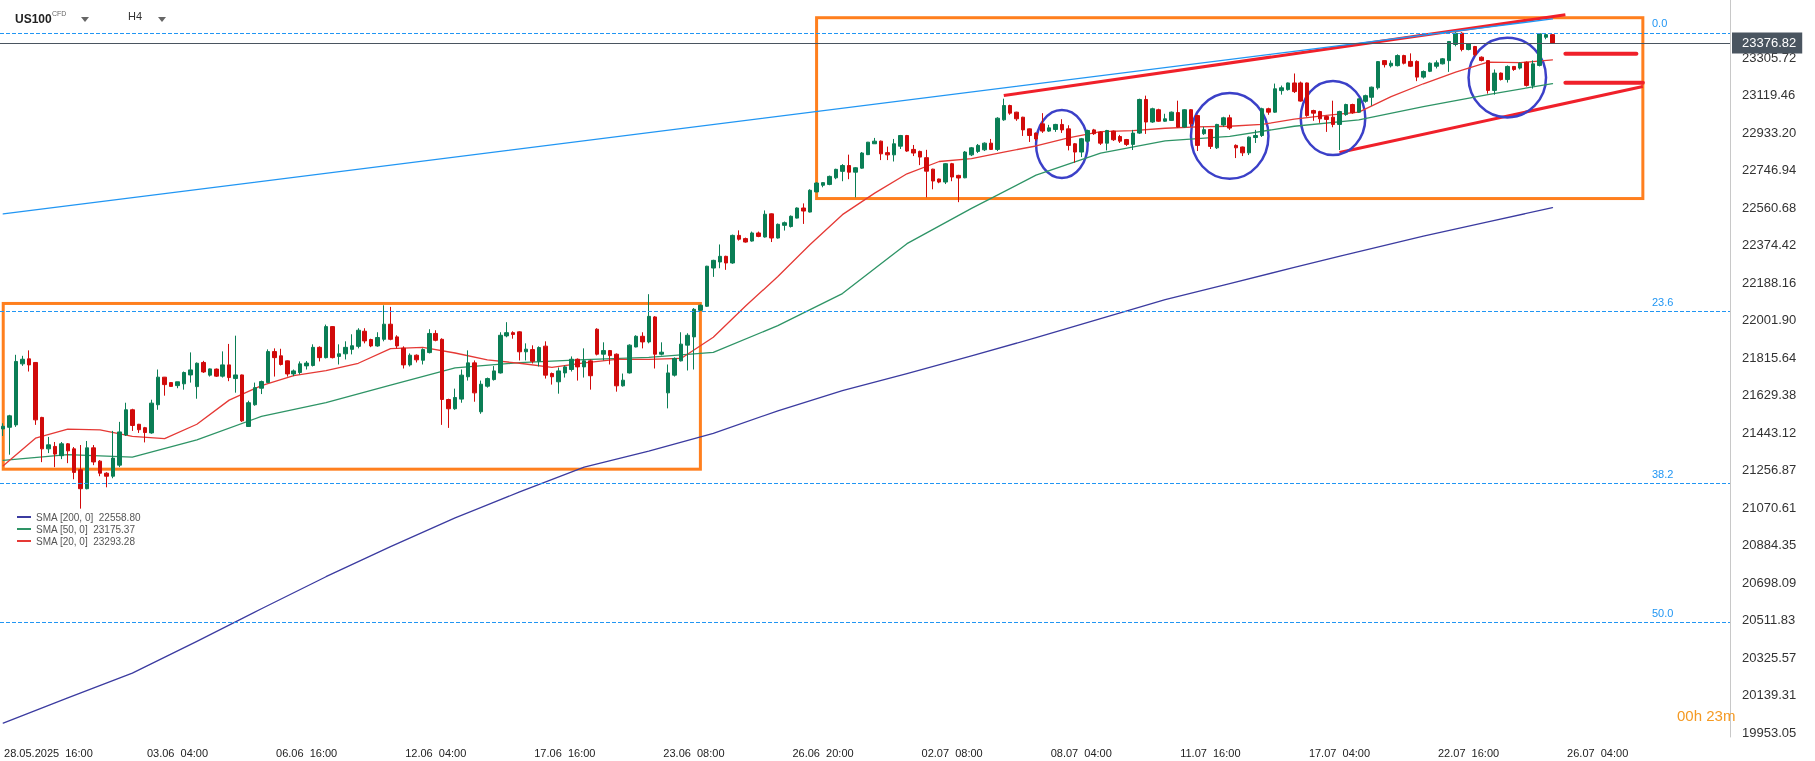  Describe the element at coordinates (135, 15) in the screenshot. I see `annotation: H4` at that location.